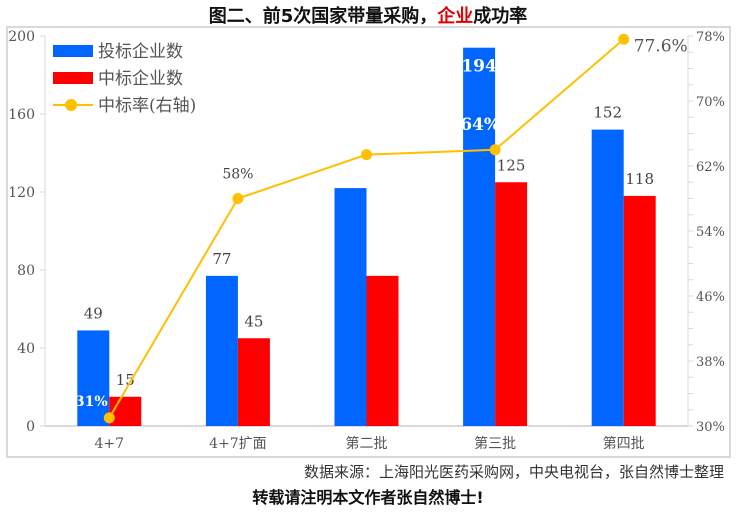  What do you see at coordinates (26, 349) in the screenshot?
I see `y-tick-label: 40` at bounding box center [26, 349].